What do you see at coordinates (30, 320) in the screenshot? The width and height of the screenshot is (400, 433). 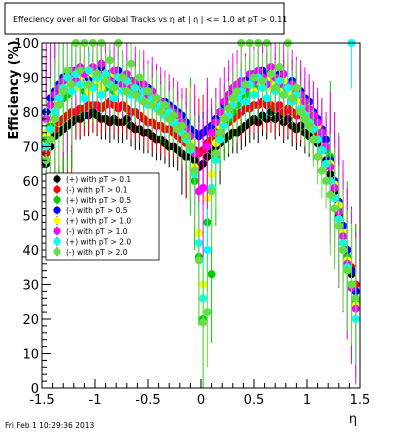 I see `y-tick-label: 20` at bounding box center [30, 320].